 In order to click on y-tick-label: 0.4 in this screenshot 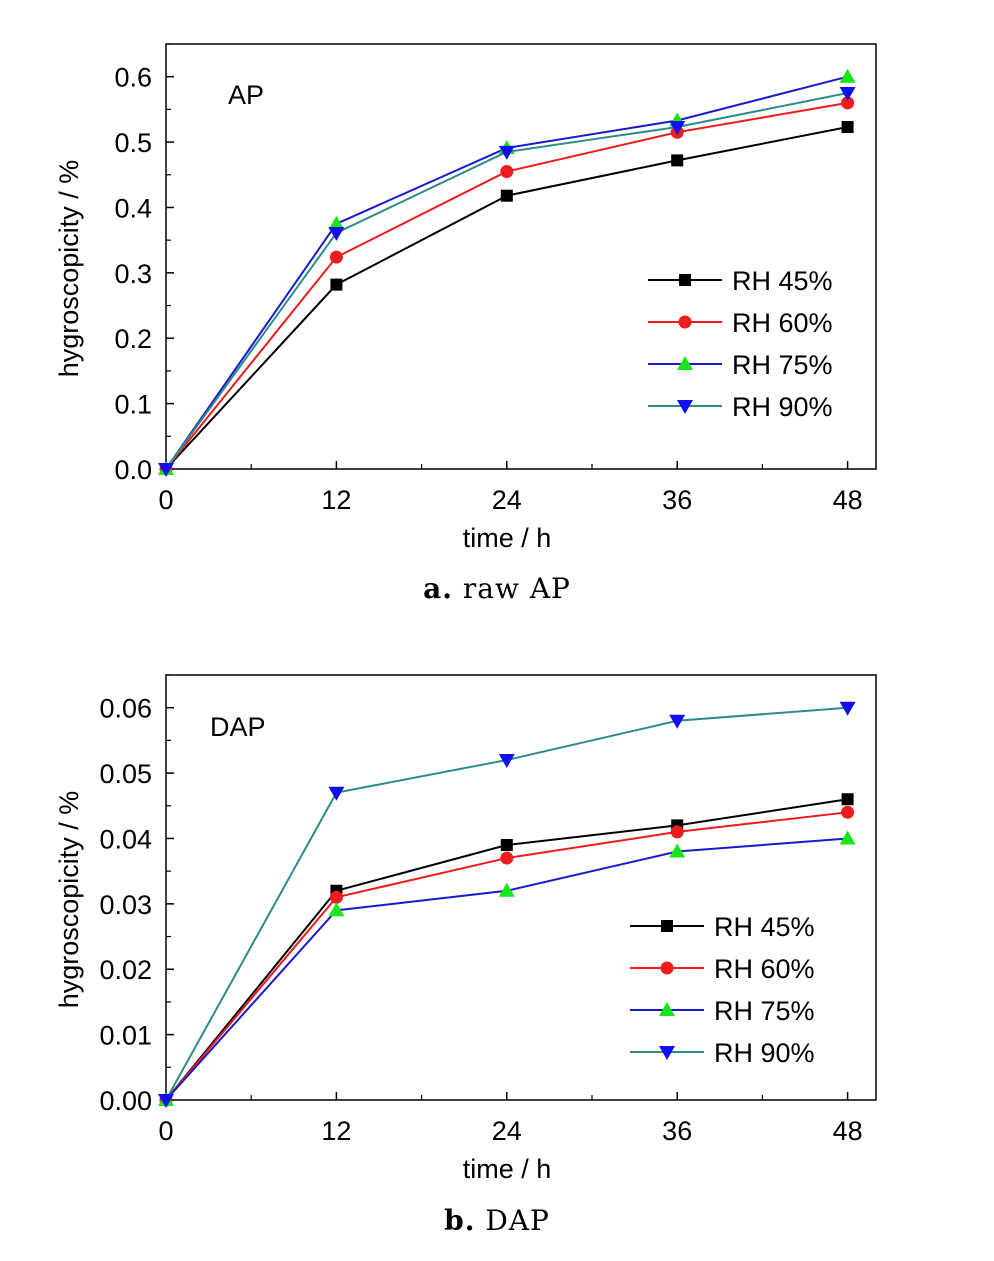, I will do `click(133, 208)`.